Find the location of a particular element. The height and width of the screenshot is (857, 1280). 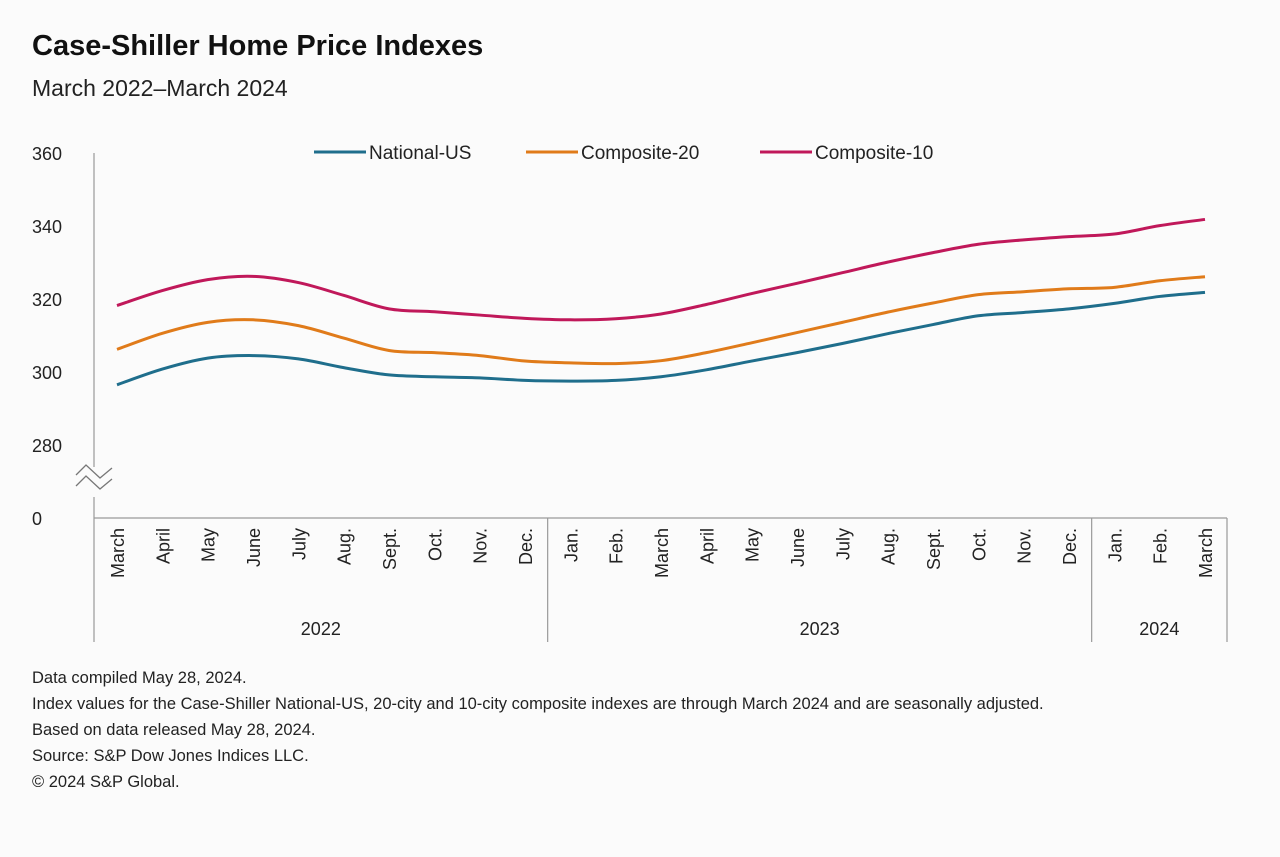

y-tick-label: 0 is located at coordinates (37, 519).